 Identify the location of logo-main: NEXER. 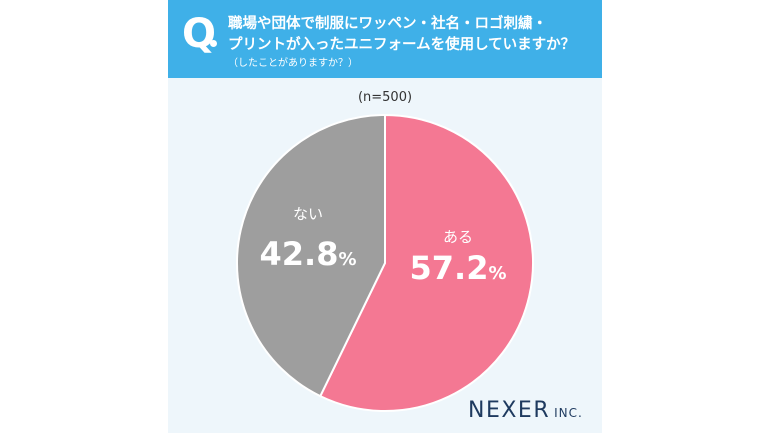
(509, 410).